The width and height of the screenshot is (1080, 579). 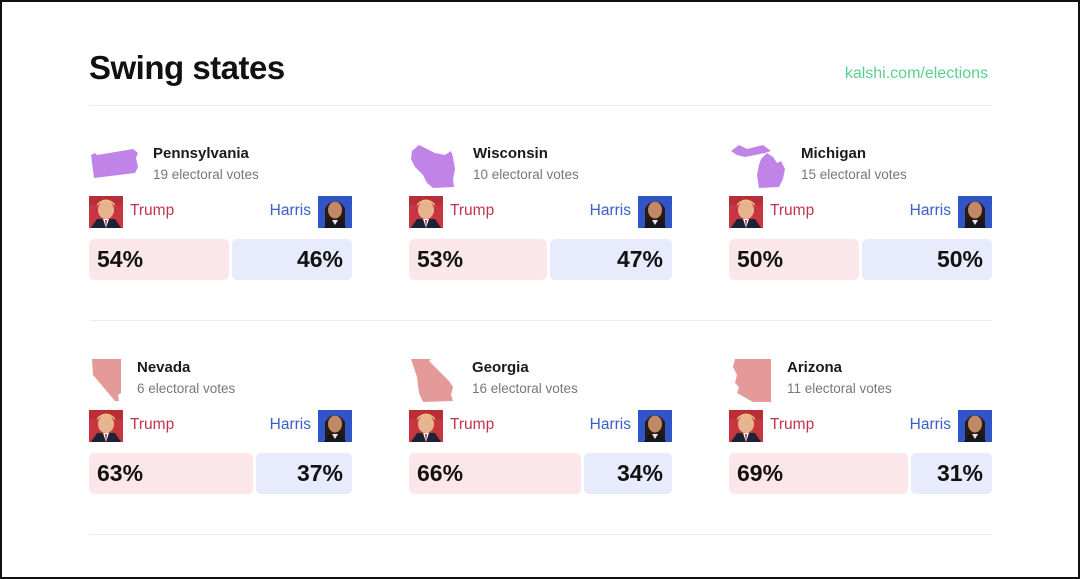 I want to click on harris-odds: 46%, so click(x=292, y=259).